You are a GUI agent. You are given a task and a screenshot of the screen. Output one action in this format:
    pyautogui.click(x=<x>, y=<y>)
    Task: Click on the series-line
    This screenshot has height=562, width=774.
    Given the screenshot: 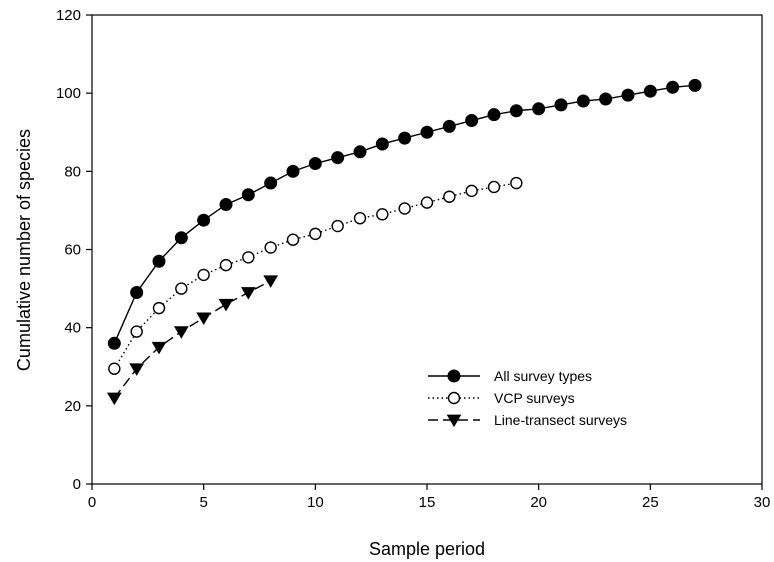 What is the action you would take?
    pyautogui.click(x=192, y=339)
    